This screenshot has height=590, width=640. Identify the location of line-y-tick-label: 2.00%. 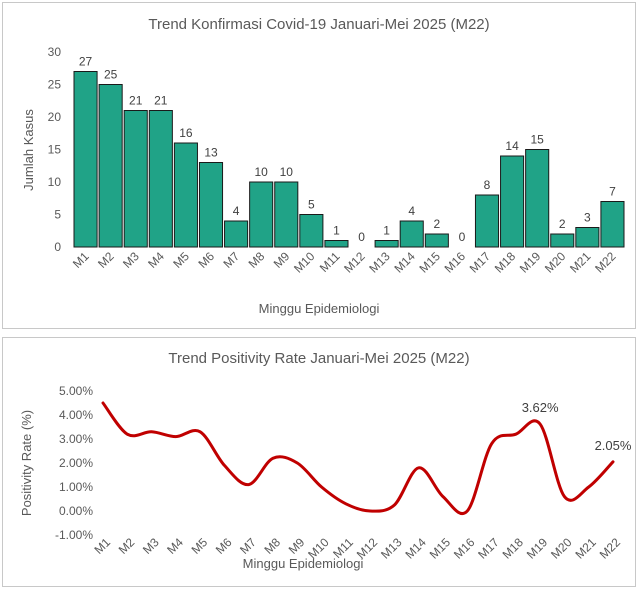
(76, 463).